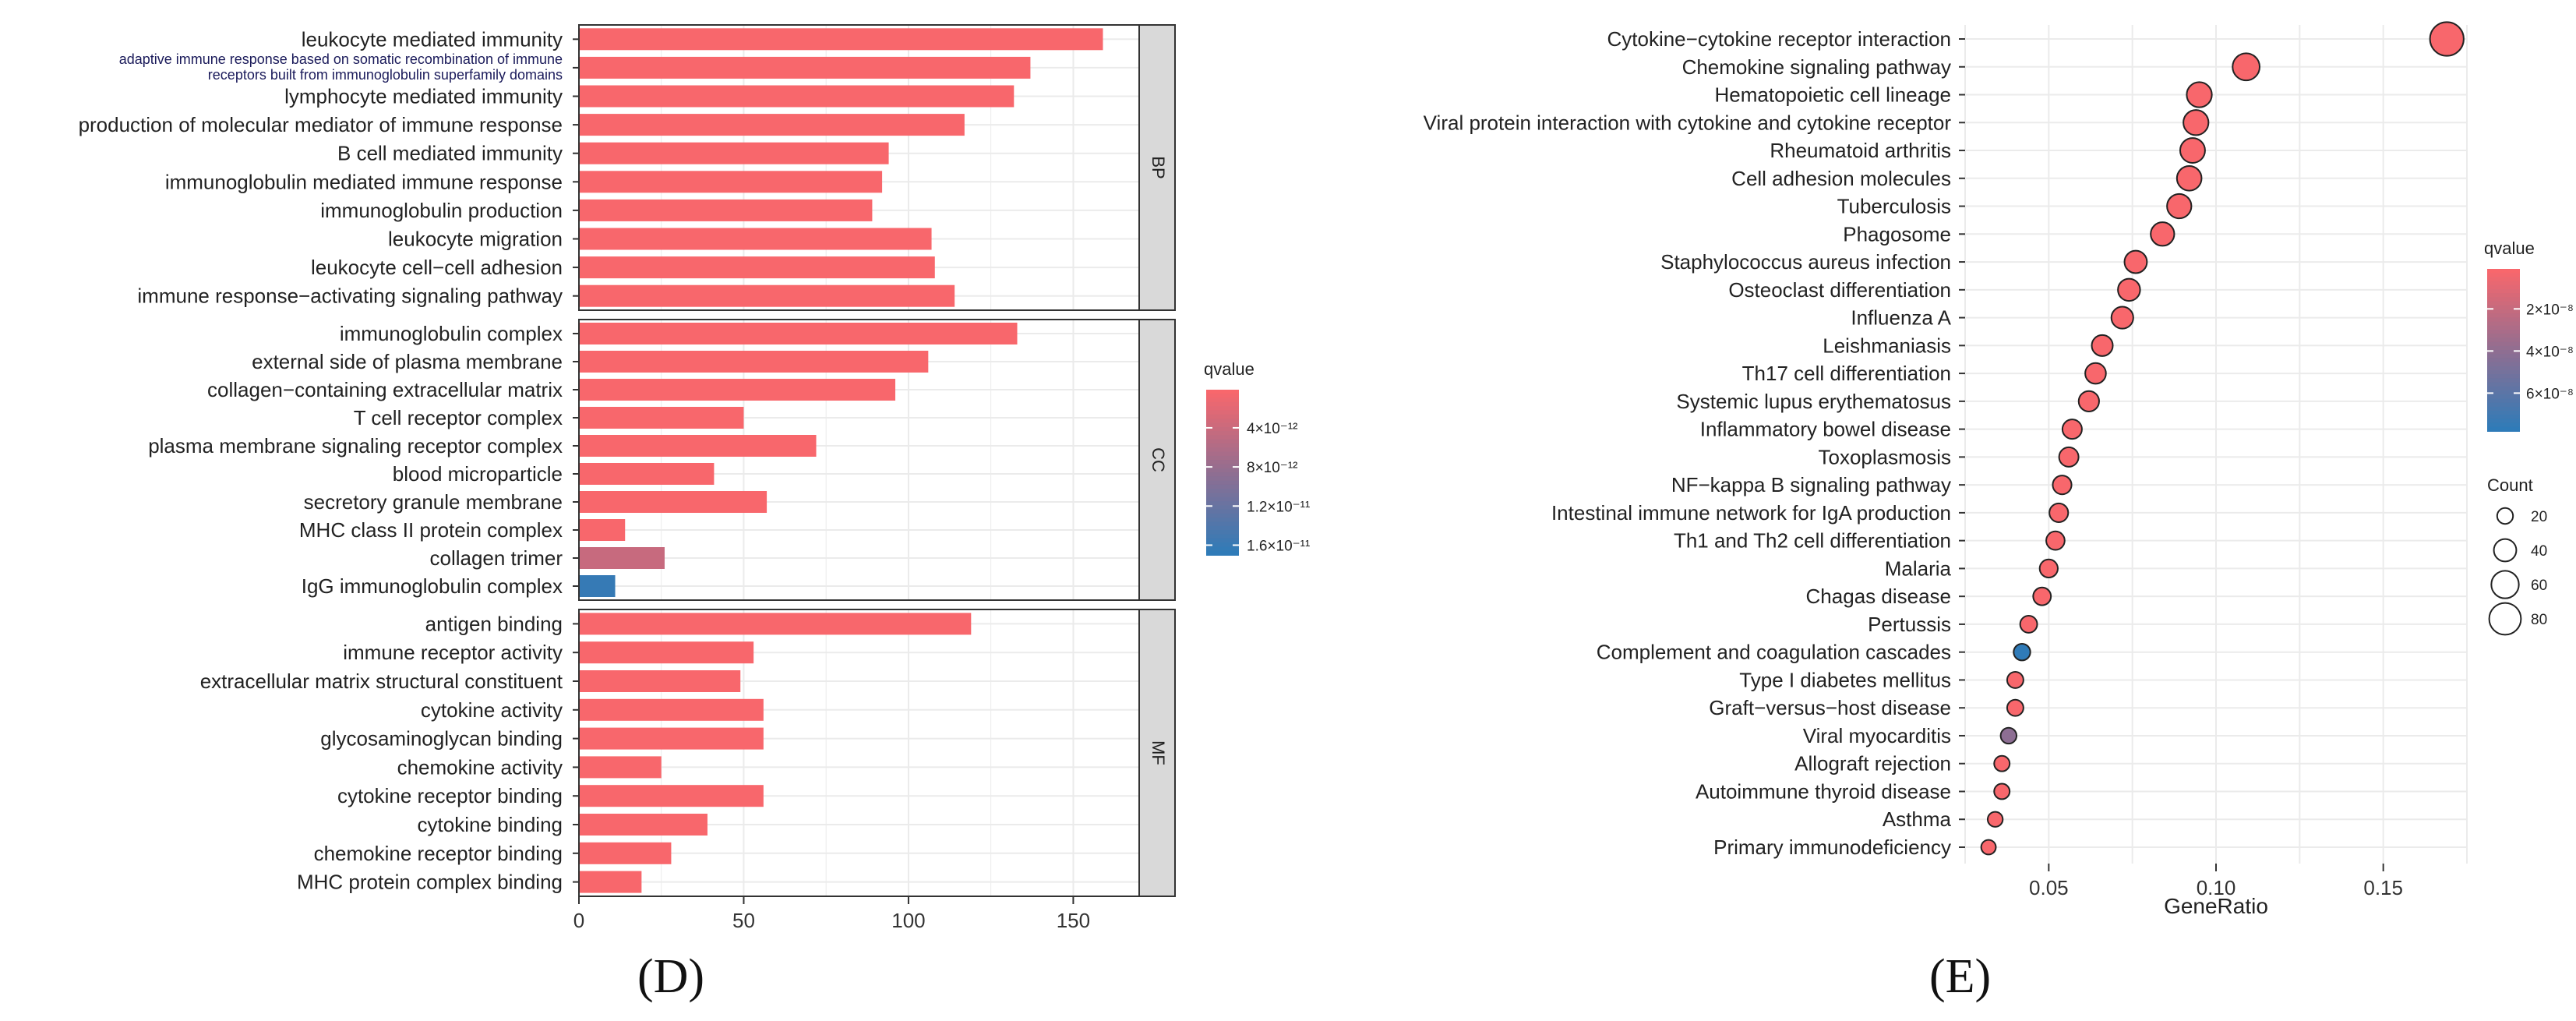 This screenshot has width=2576, height=1021. Describe the element at coordinates (1812, 541) in the screenshot. I see `category-label: Th1 and Th2 cell differentiation` at that location.